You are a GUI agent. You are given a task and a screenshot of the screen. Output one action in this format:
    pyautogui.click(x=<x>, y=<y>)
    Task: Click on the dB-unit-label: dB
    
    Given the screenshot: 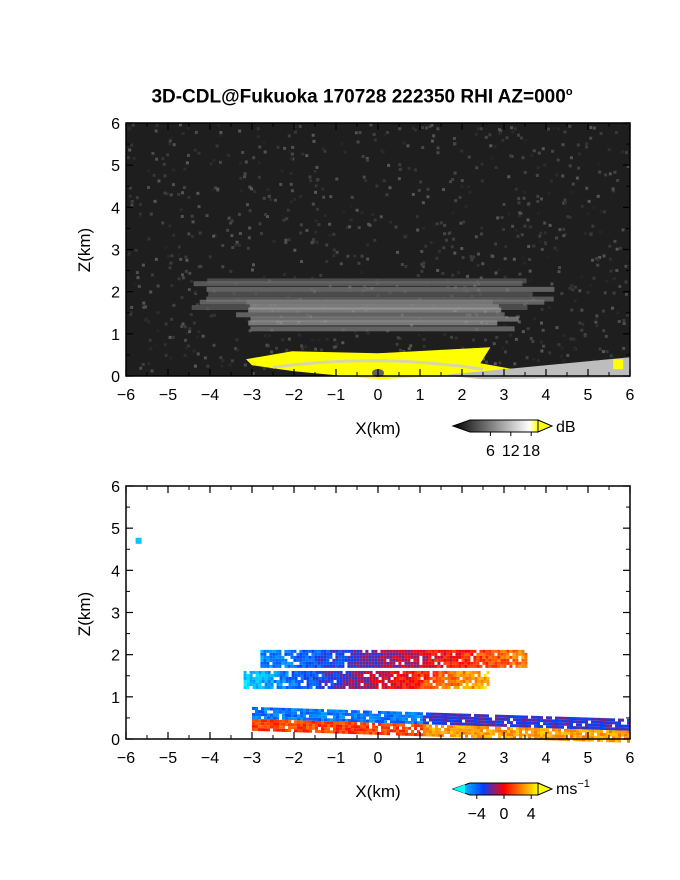 What is the action you would take?
    pyautogui.click(x=566, y=427)
    